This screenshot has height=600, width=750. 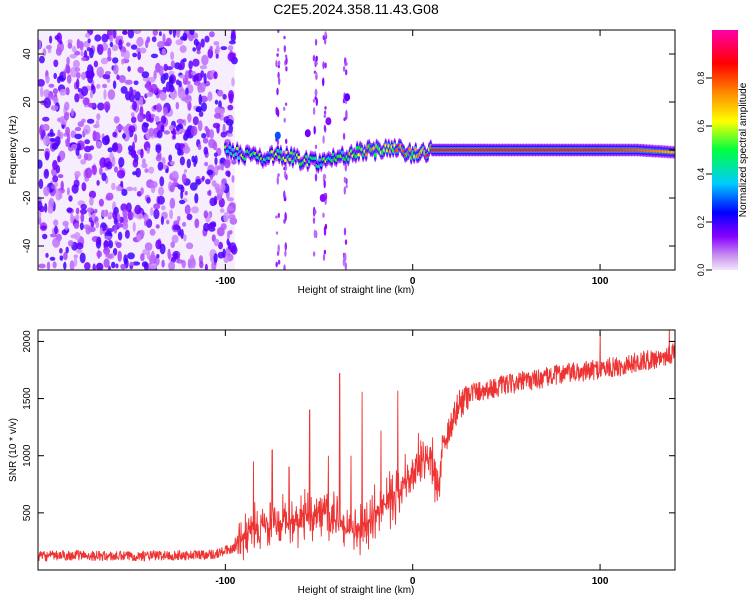 What do you see at coordinates (356, 590) in the screenshot?
I see `snr-x-axis-label: Height of straight line (km)` at bounding box center [356, 590].